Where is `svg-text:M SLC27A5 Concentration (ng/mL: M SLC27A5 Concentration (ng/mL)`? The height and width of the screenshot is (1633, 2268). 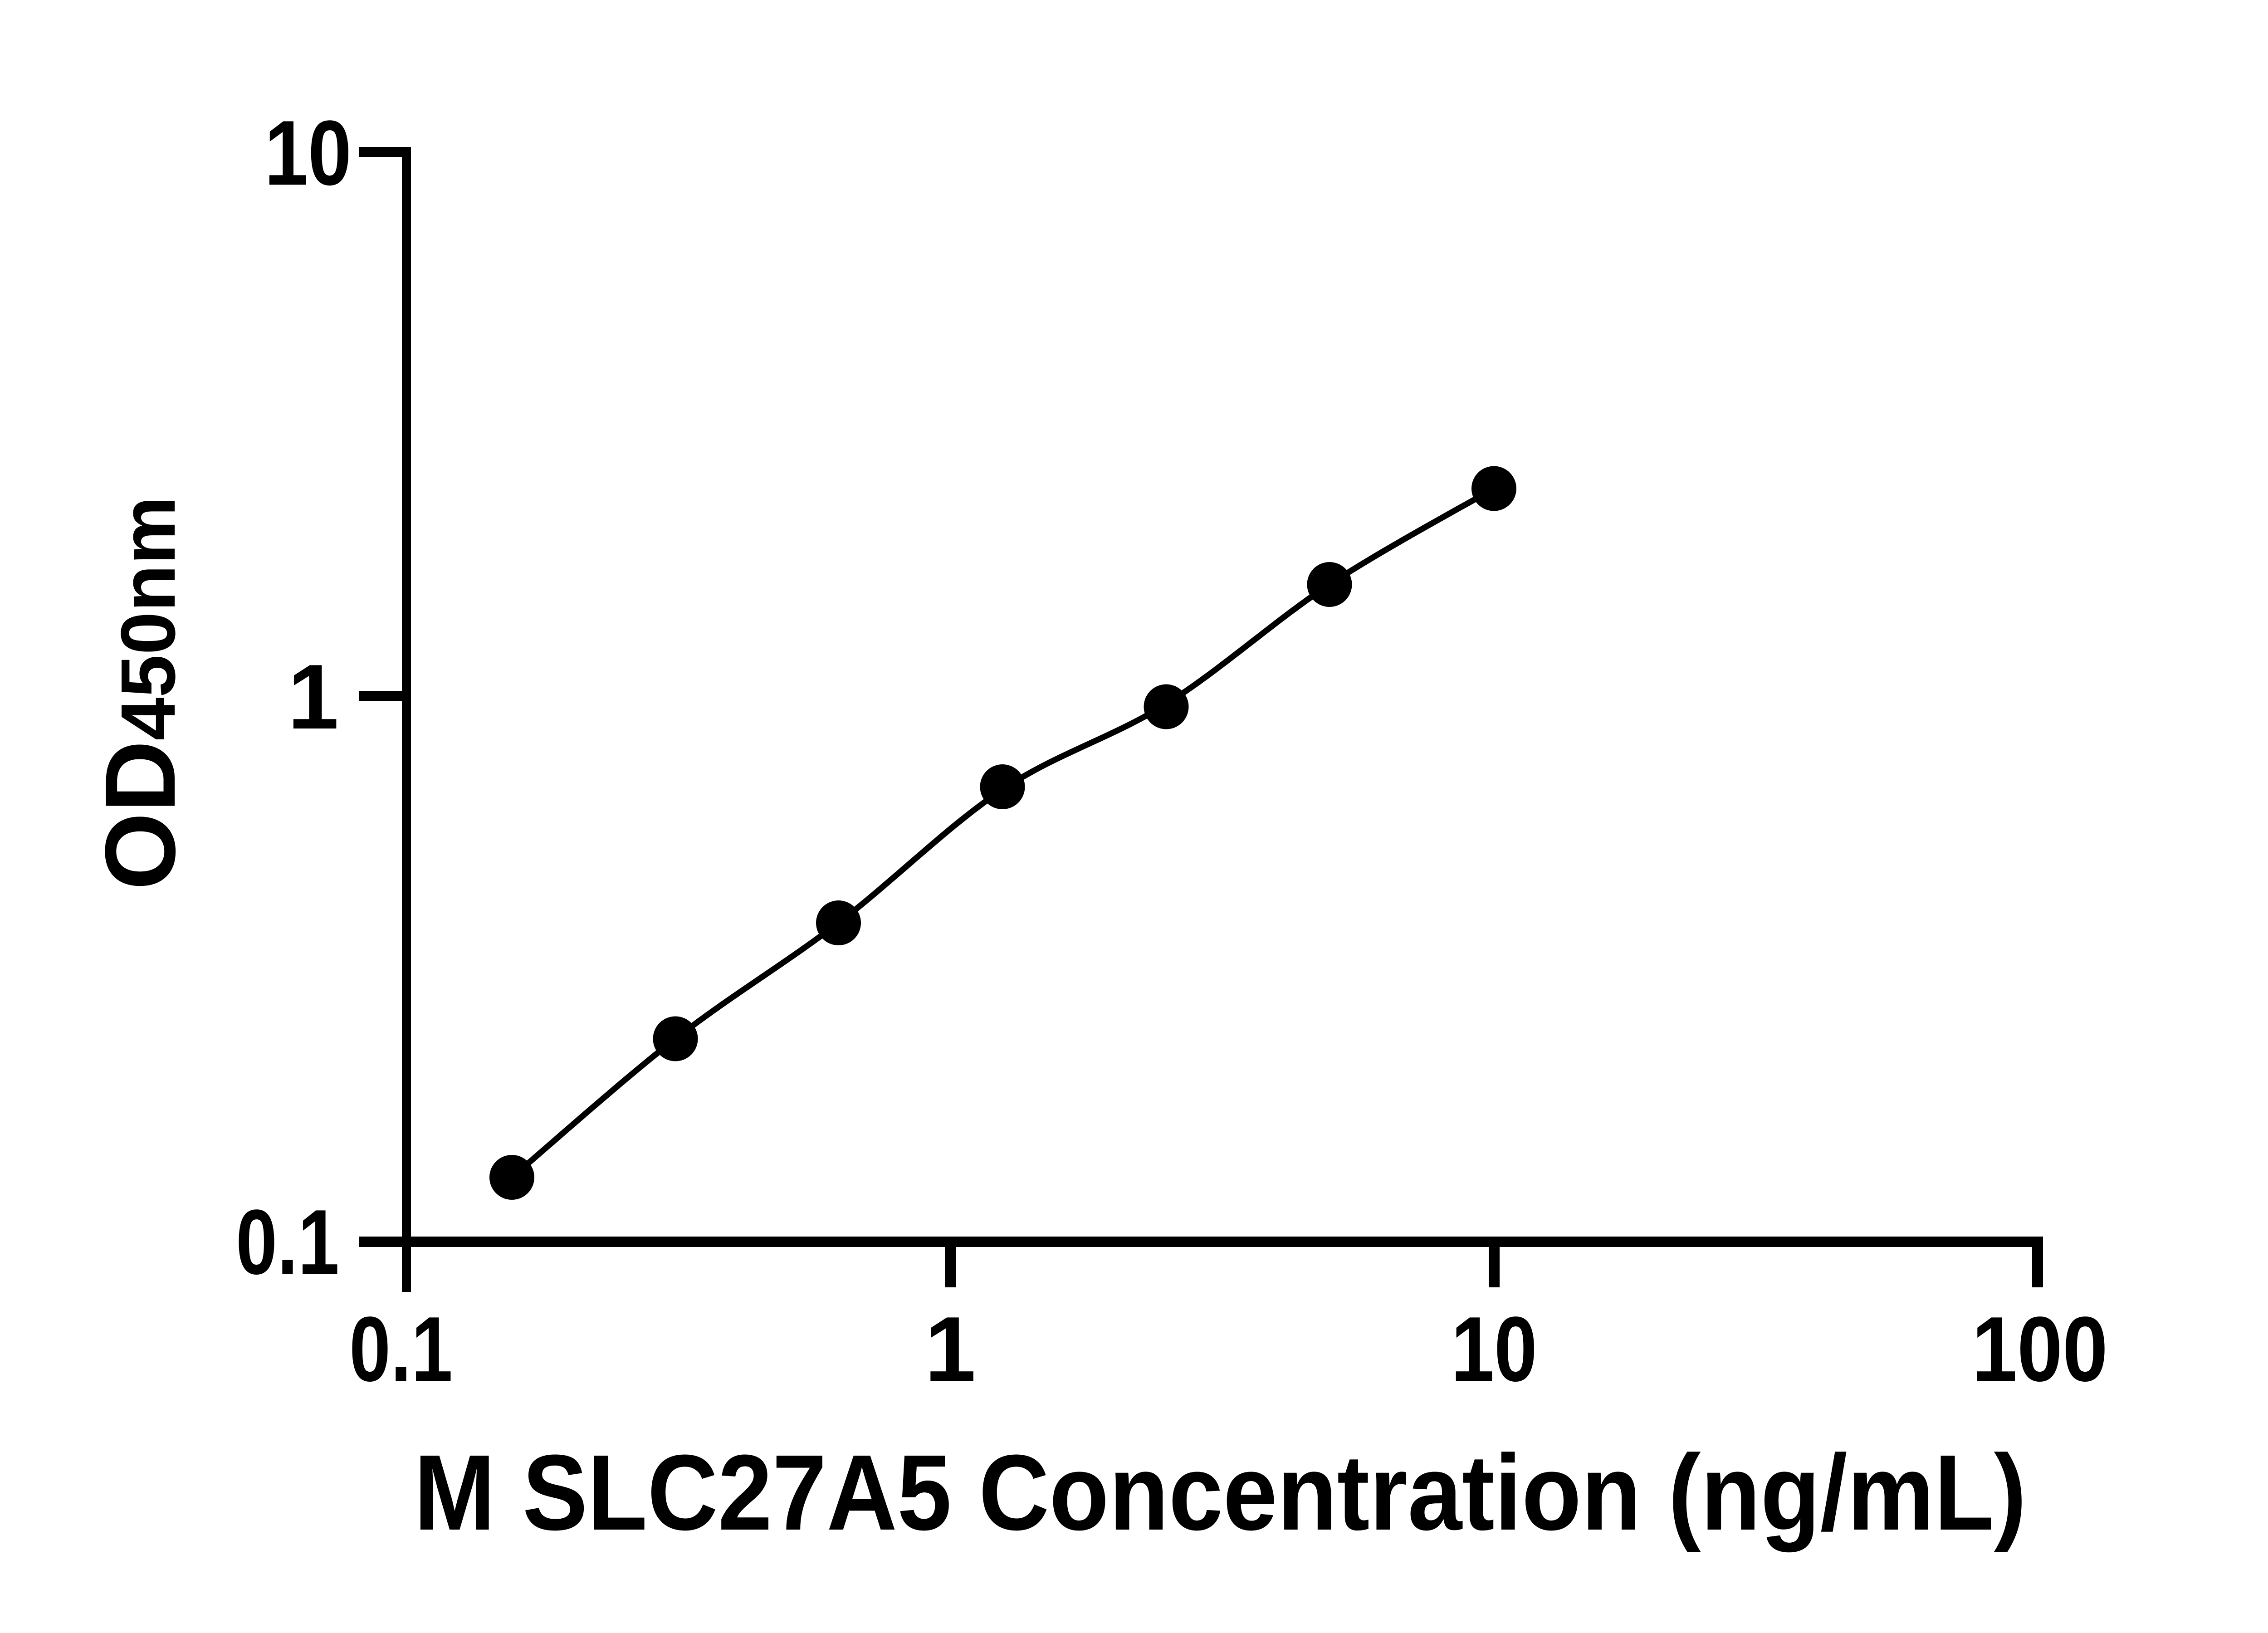
svg-text:M SLC27A5 Concentration (ng/mL: M SLC27A5 Concentration (ng/mL) is located at coordinates (1221, 1493).